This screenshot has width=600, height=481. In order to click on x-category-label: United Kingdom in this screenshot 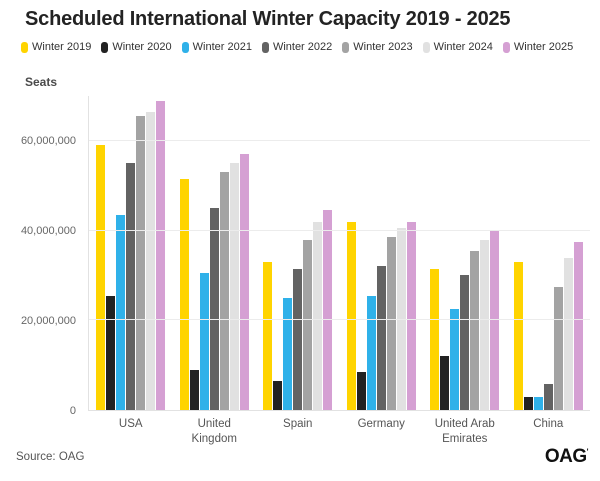, I will do `click(214, 431)`.